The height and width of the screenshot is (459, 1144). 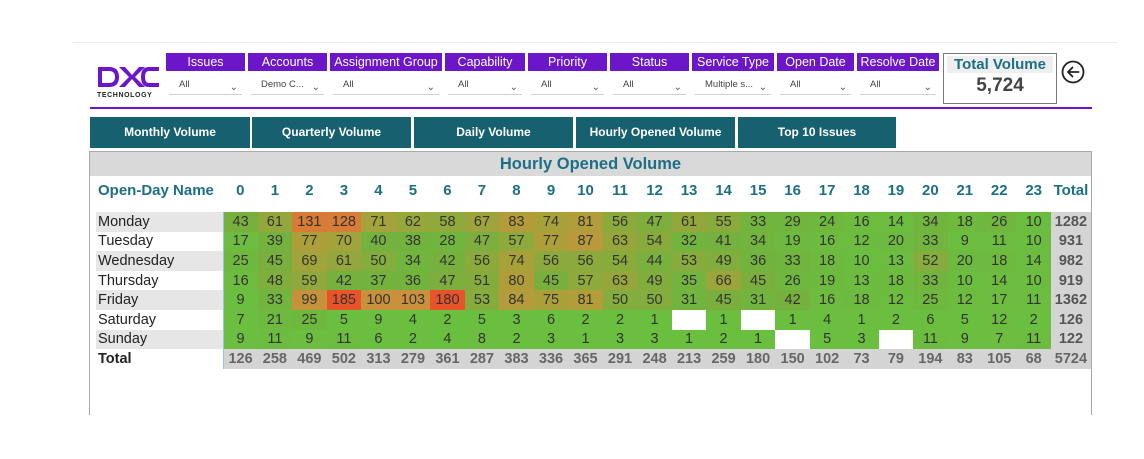 I want to click on hour-header: 18, so click(x=861, y=190).